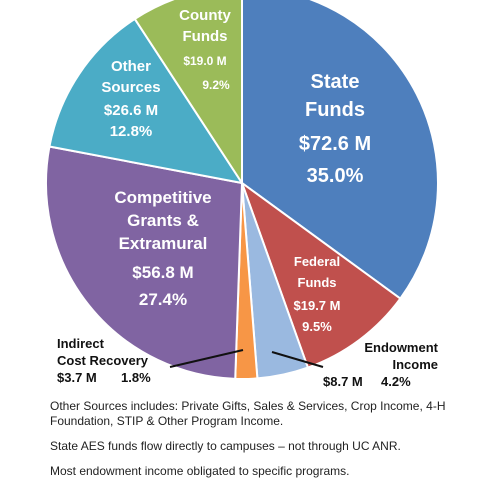  Describe the element at coordinates (401, 347) in the screenshot. I see `label-endowment-income-line-1: Endowment` at that location.